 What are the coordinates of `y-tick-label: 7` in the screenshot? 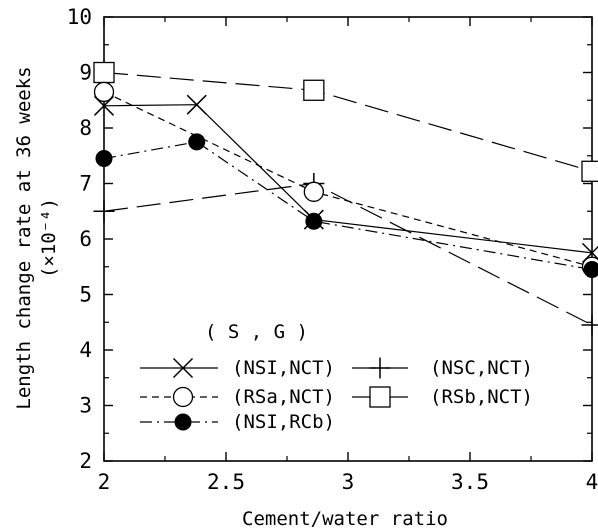 It's located at (85, 184).